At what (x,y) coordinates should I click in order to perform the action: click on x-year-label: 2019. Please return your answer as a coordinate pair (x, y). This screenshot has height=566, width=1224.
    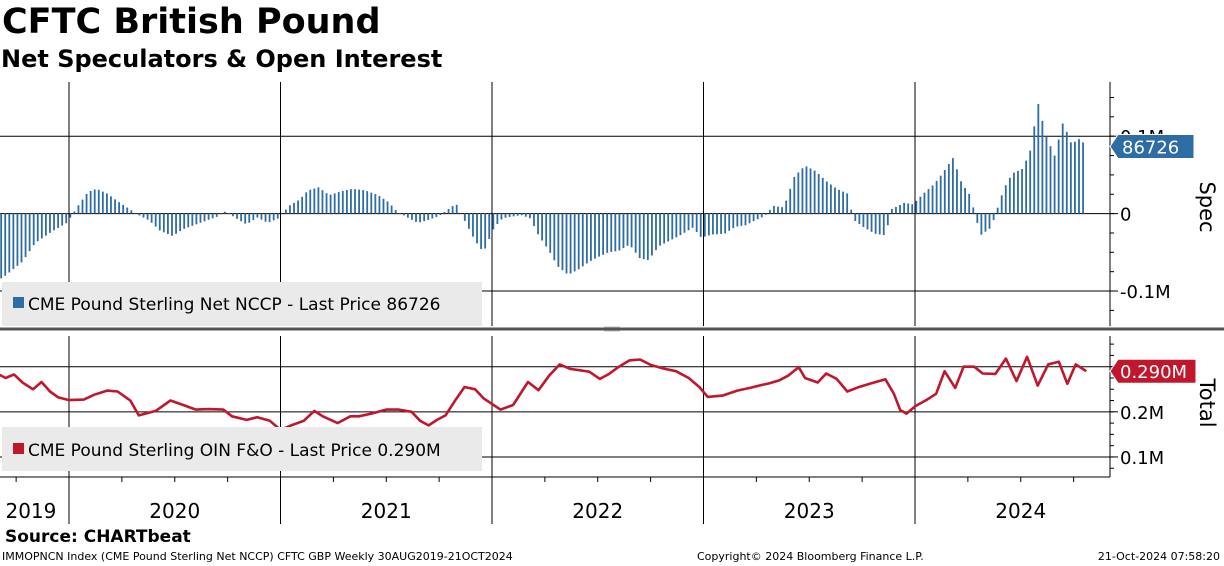
    Looking at the image, I should click on (30, 511).